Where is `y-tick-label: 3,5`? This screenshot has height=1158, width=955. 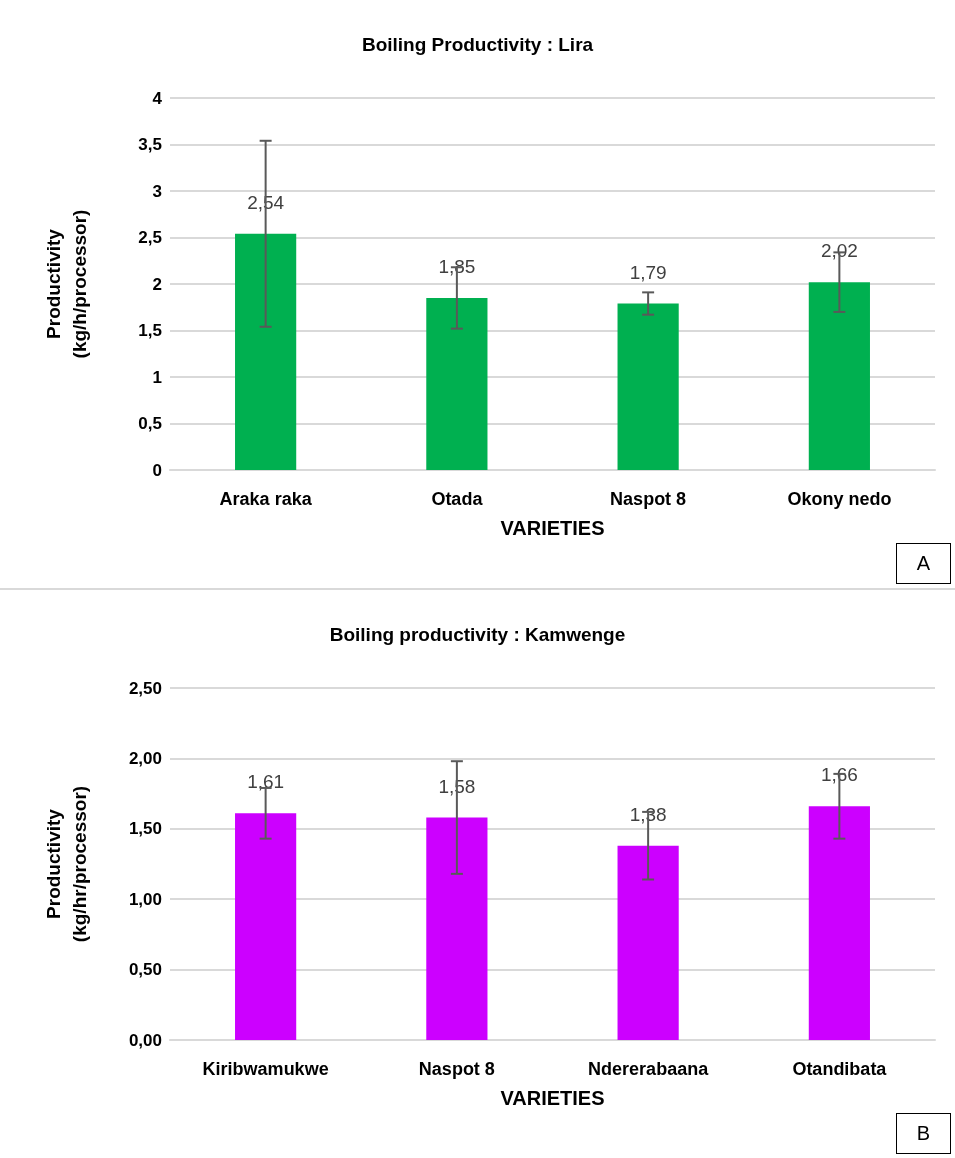
y-tick-label: 3,5 is located at coordinates (150, 144).